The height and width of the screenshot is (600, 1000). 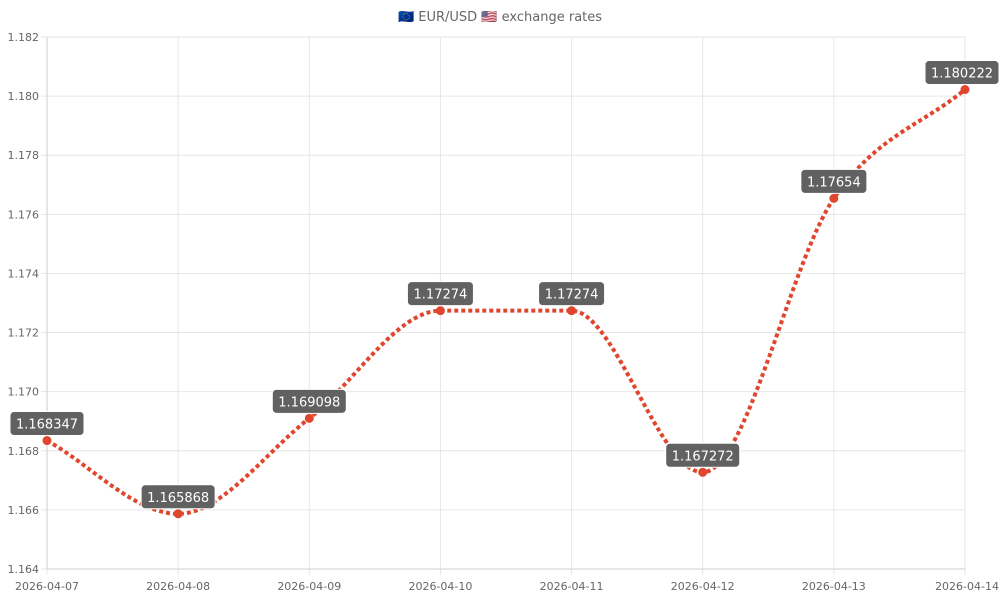 What do you see at coordinates (703, 586) in the screenshot?
I see `x-tick-label: 2026-04-12` at bounding box center [703, 586].